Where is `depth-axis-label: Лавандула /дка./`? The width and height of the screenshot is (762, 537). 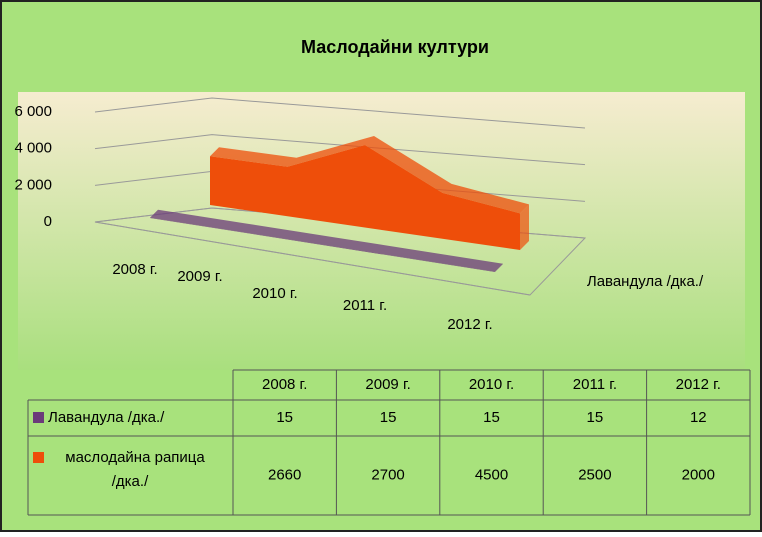 depth-axis-label: Лавандула /дка./ is located at coordinates (645, 281).